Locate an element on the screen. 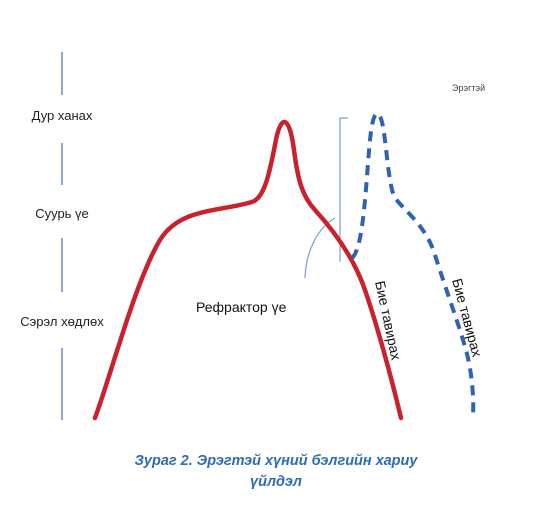 Image resolution: width=552 pixels, height=520 pixels. figure-caption-line-1: Зураг 2. Эрэгтэй хүний бэлгийн хариу is located at coordinates (276, 461).